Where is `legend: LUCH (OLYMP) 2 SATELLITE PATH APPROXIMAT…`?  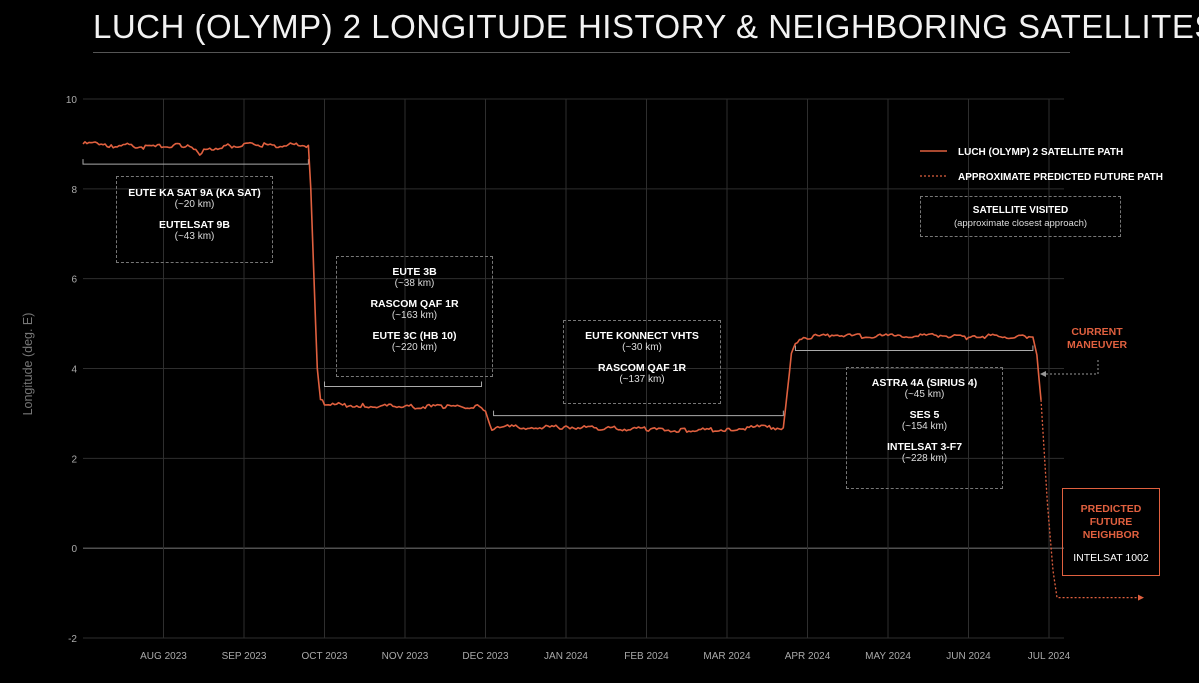
legend: LUCH (OLYMP) 2 SATELLITE PATH APPROXIMAT… is located at coordinates (1041, 165).